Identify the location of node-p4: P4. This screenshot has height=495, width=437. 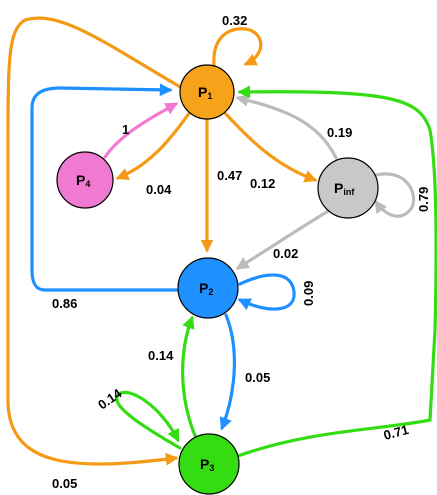
(85, 180).